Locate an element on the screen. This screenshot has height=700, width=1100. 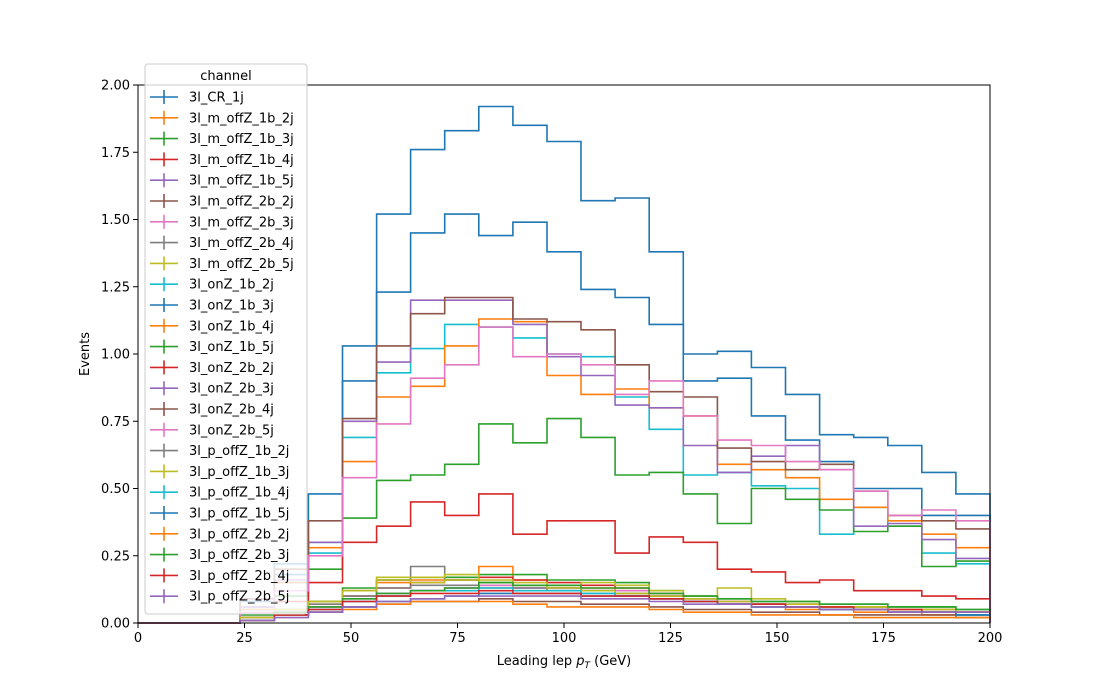
y-axis-label: Events is located at coordinates (85, 354).